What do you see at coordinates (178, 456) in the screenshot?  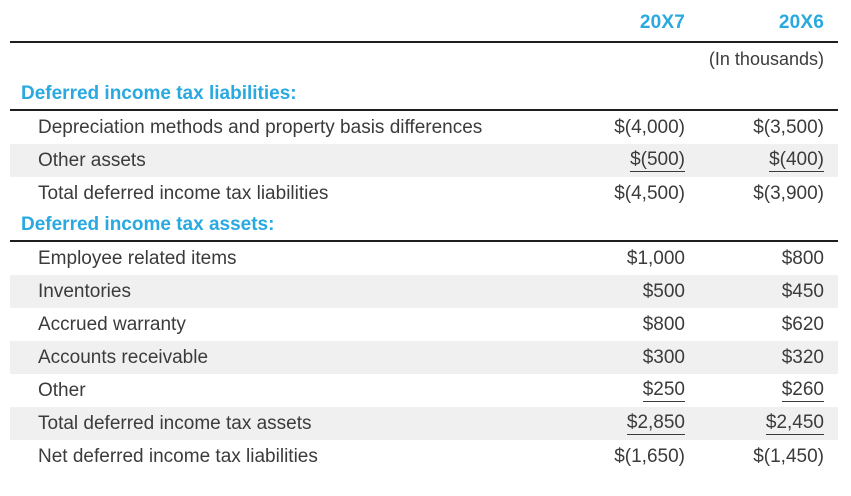 I see `row-label: Net deferred income tax liabilities` at bounding box center [178, 456].